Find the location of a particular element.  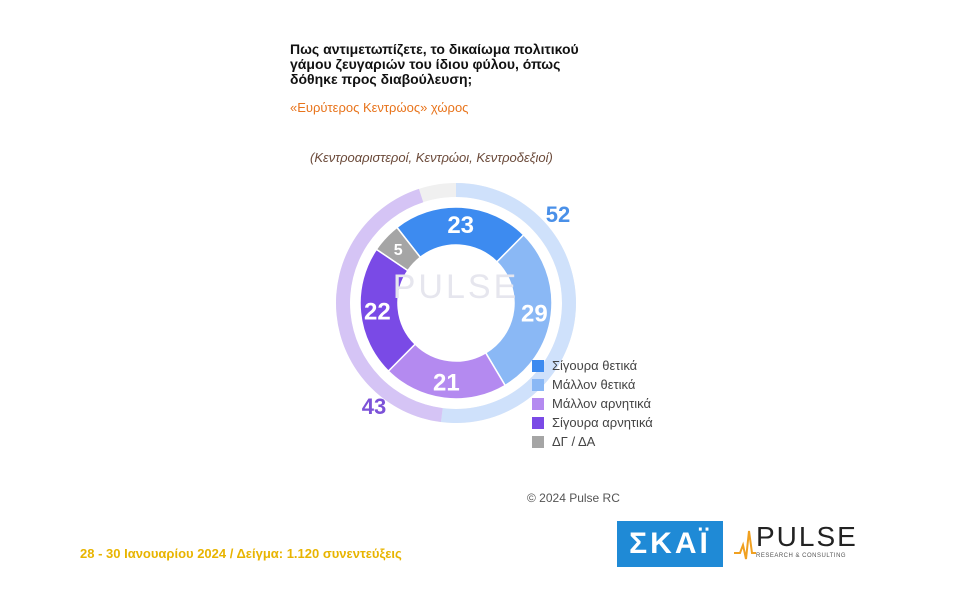

legend-label: Μάλλον θετικά is located at coordinates (594, 384).